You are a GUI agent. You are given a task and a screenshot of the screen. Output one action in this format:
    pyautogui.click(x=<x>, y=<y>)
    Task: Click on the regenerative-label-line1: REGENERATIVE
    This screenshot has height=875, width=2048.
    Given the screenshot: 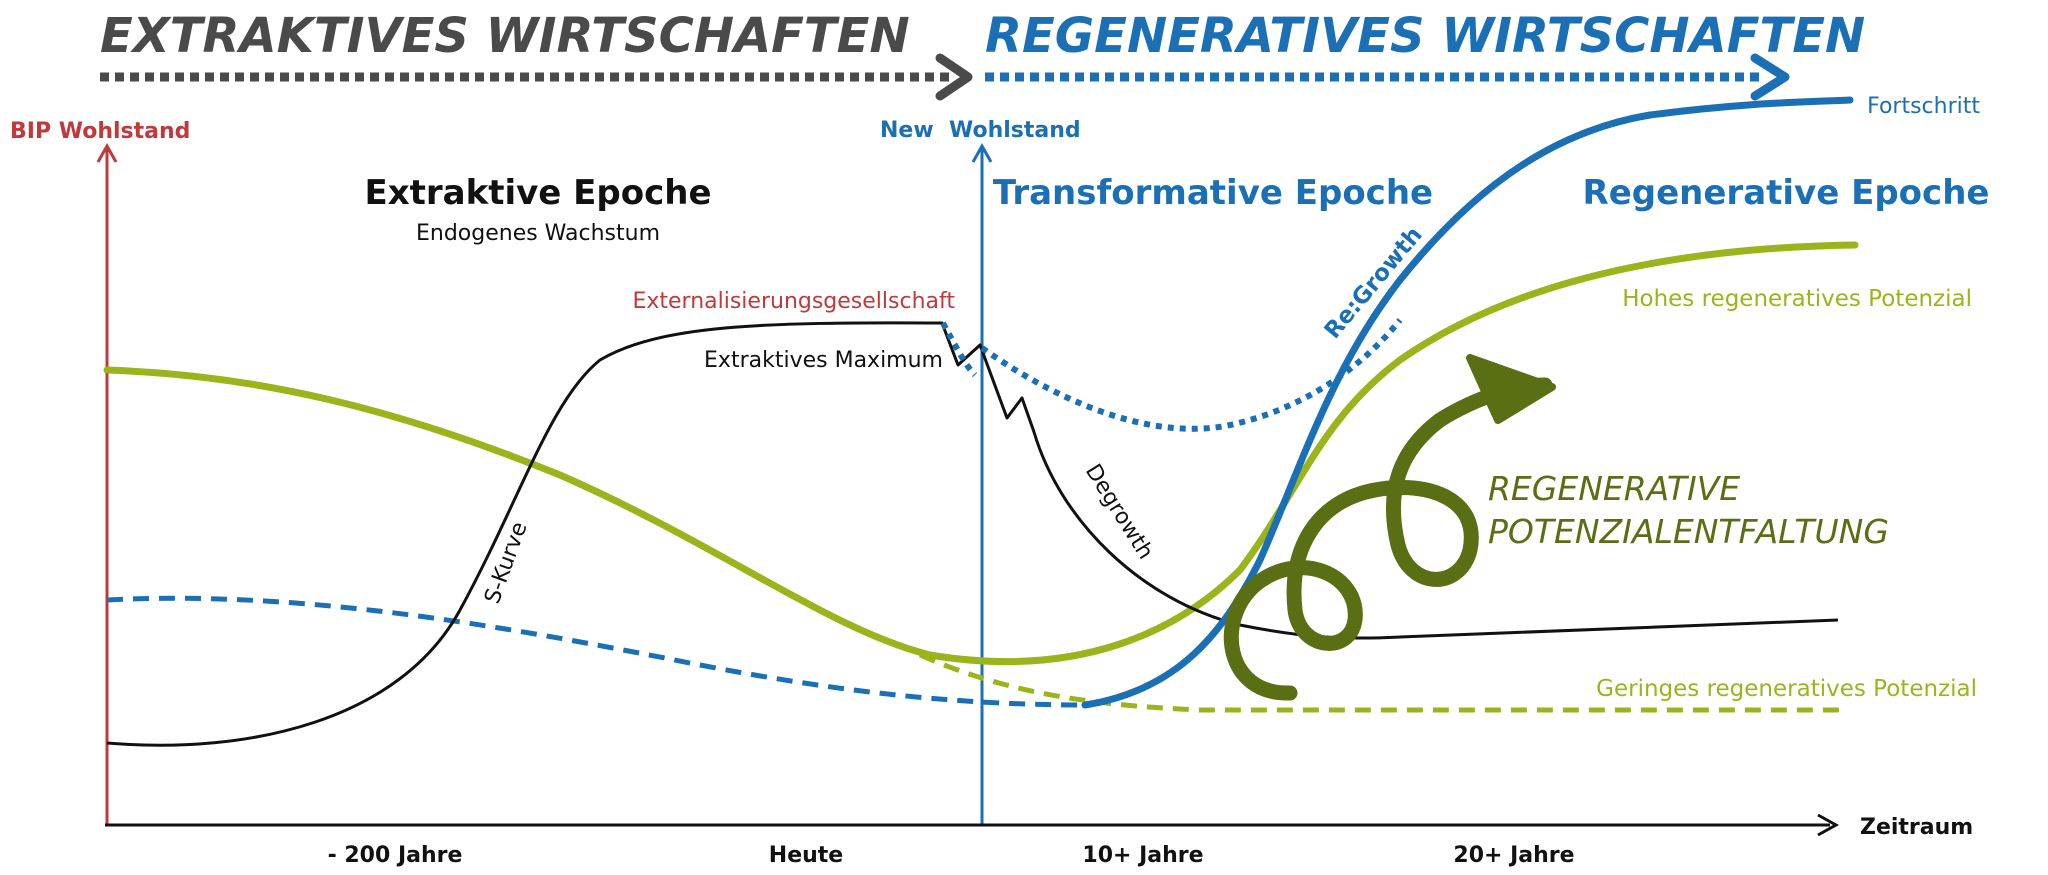 What is the action you would take?
    pyautogui.click(x=1614, y=488)
    